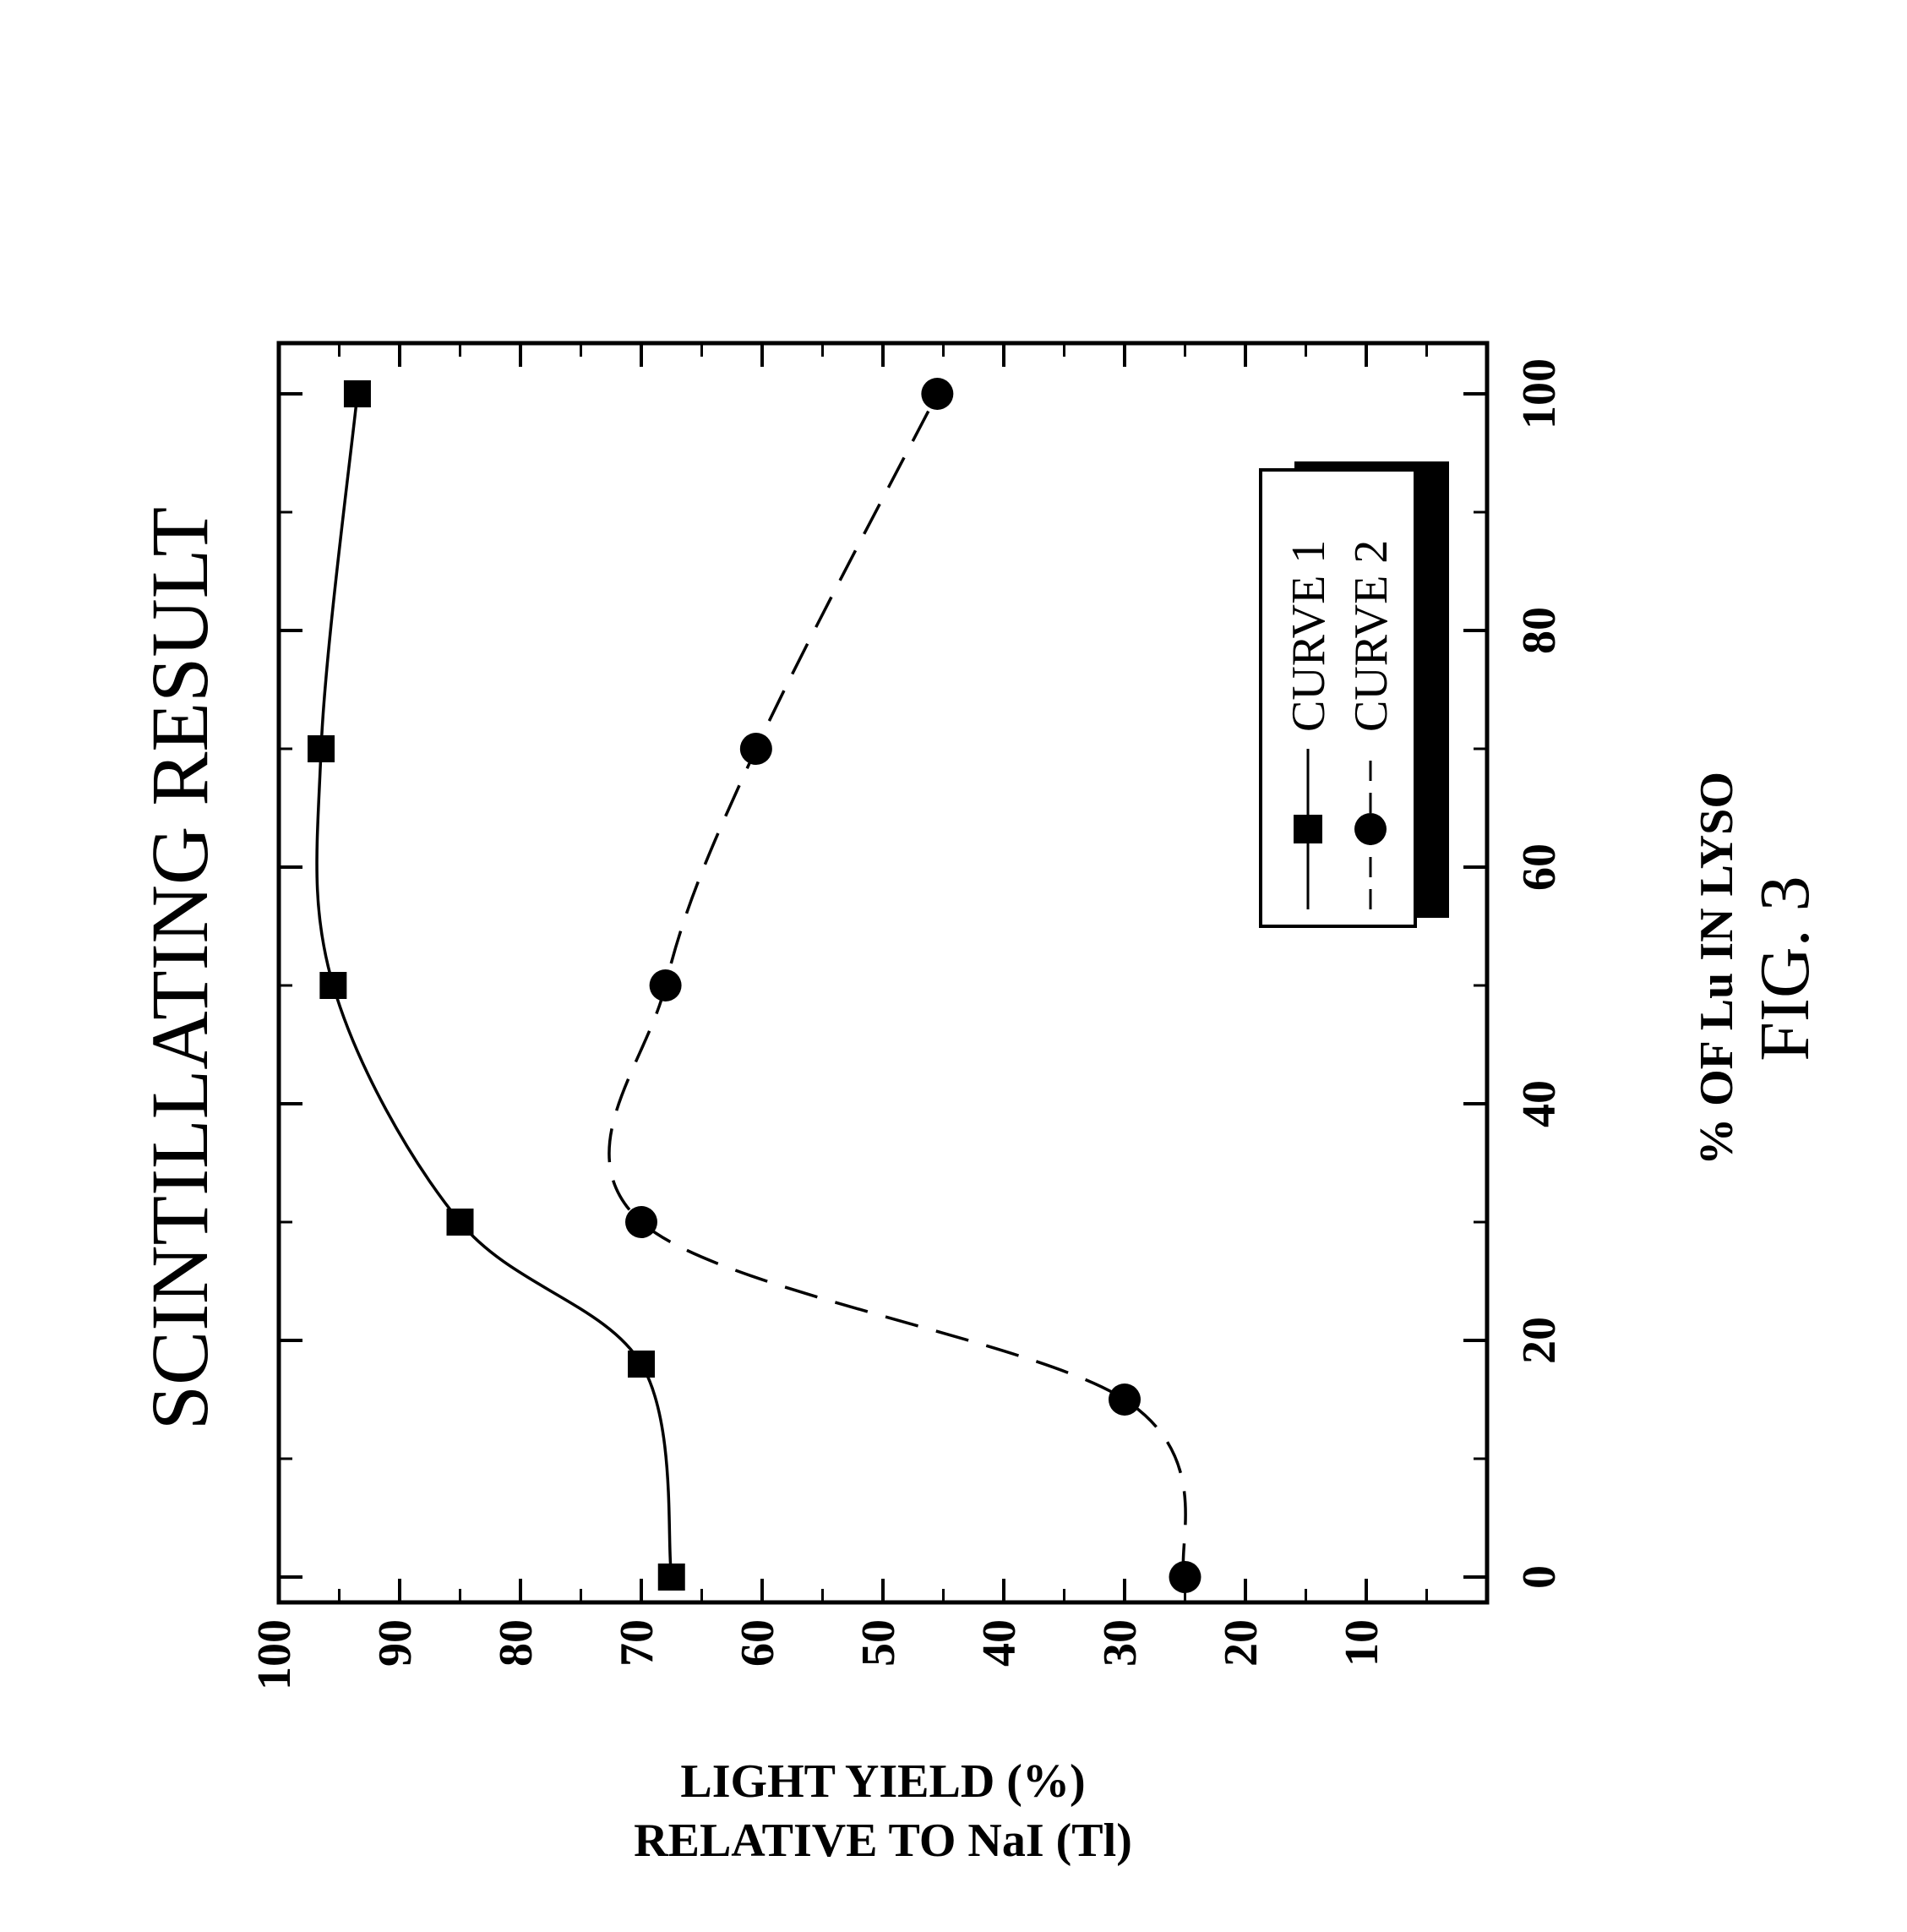 This screenshot has width=1907, height=1932. What do you see at coordinates (1539, 630) in the screenshot?
I see `x-tick-label: 80` at bounding box center [1539, 630].